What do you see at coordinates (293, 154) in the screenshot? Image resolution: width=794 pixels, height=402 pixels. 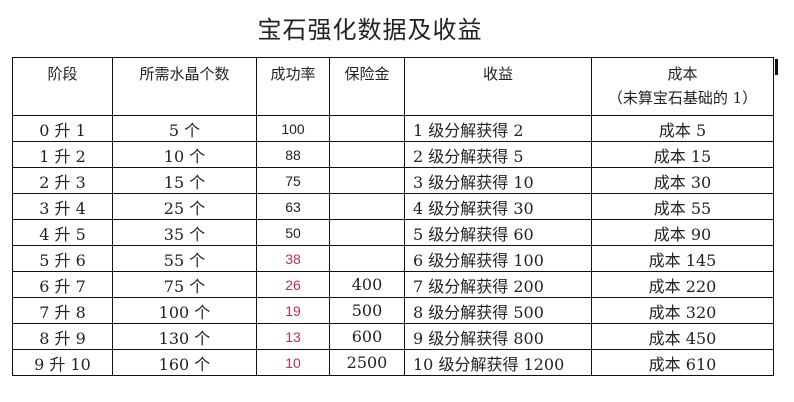 I see `cell-rate: 88` at bounding box center [293, 154].